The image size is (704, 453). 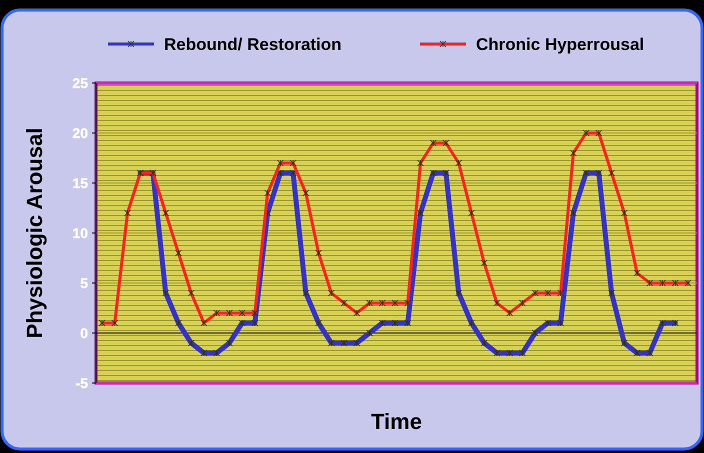 What do you see at coordinates (253, 44) in the screenshot?
I see `legend-label: Rebound/ Restoration` at bounding box center [253, 44].